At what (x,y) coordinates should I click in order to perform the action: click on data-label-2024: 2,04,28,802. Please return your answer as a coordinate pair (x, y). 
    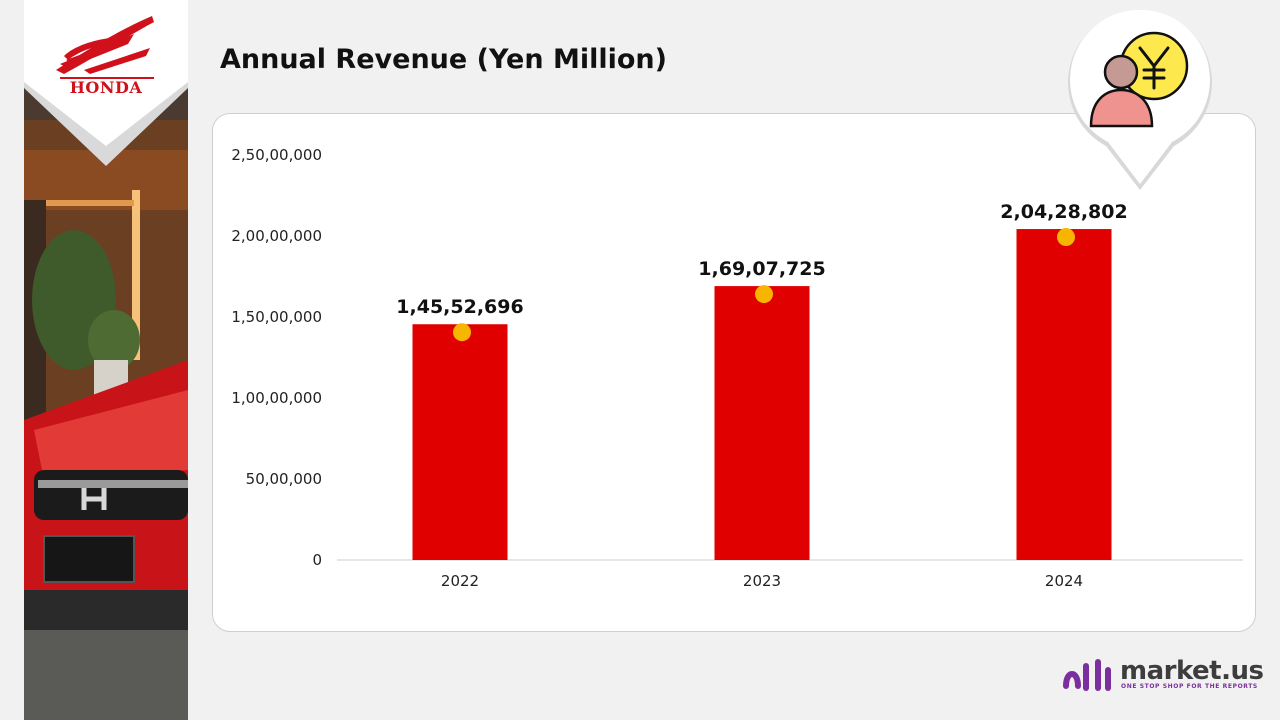
    Looking at the image, I should click on (1063, 212).